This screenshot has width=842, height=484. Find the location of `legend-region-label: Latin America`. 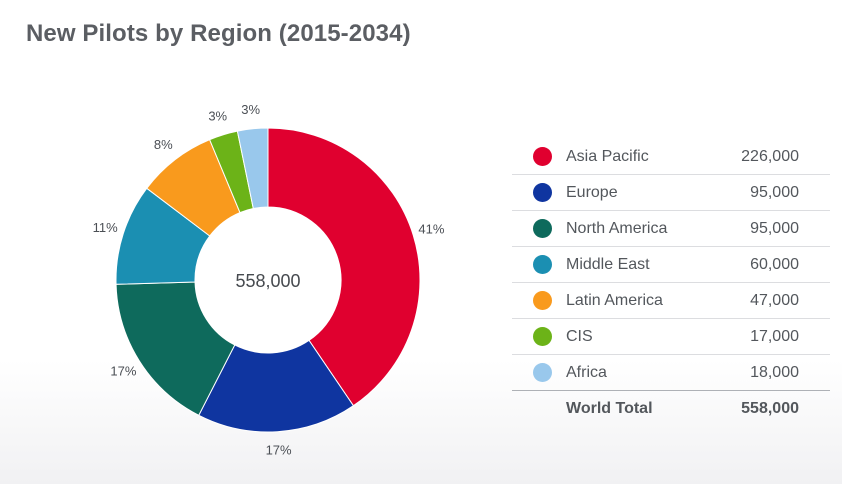

legend-region-label: Latin America is located at coordinates (614, 300).